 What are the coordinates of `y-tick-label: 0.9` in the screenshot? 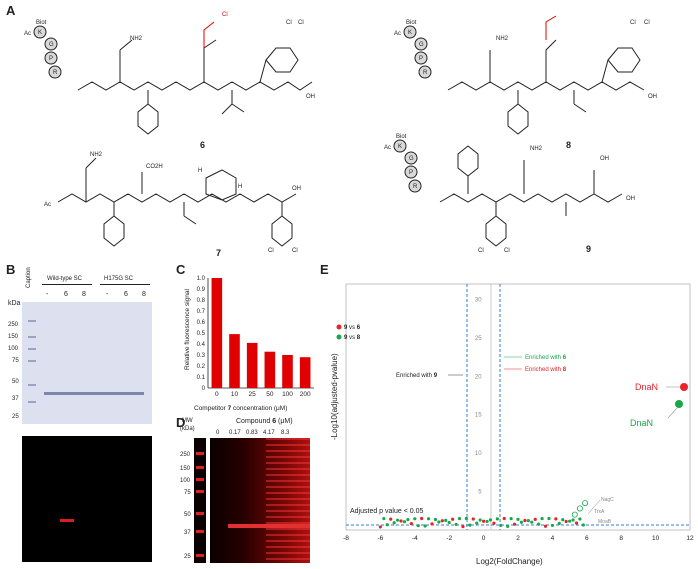 It's located at (201, 290).